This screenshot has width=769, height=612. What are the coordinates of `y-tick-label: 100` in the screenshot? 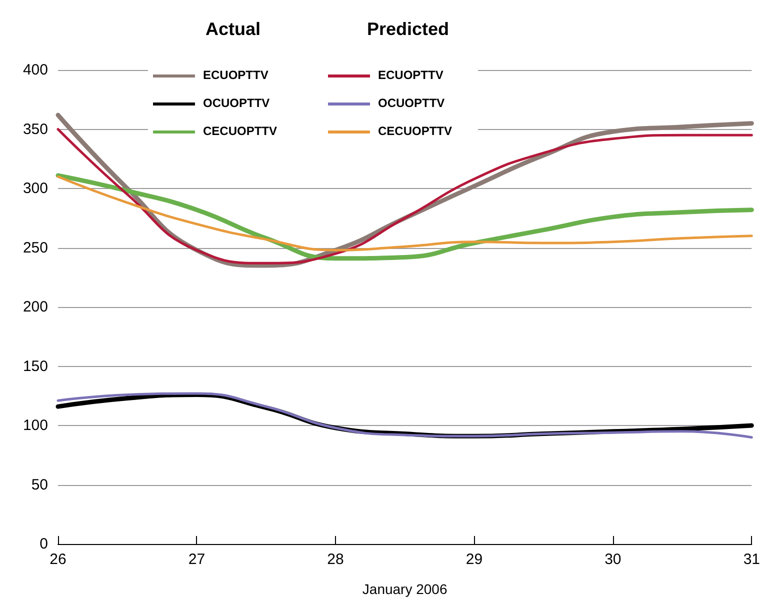 It's located at (35, 425).